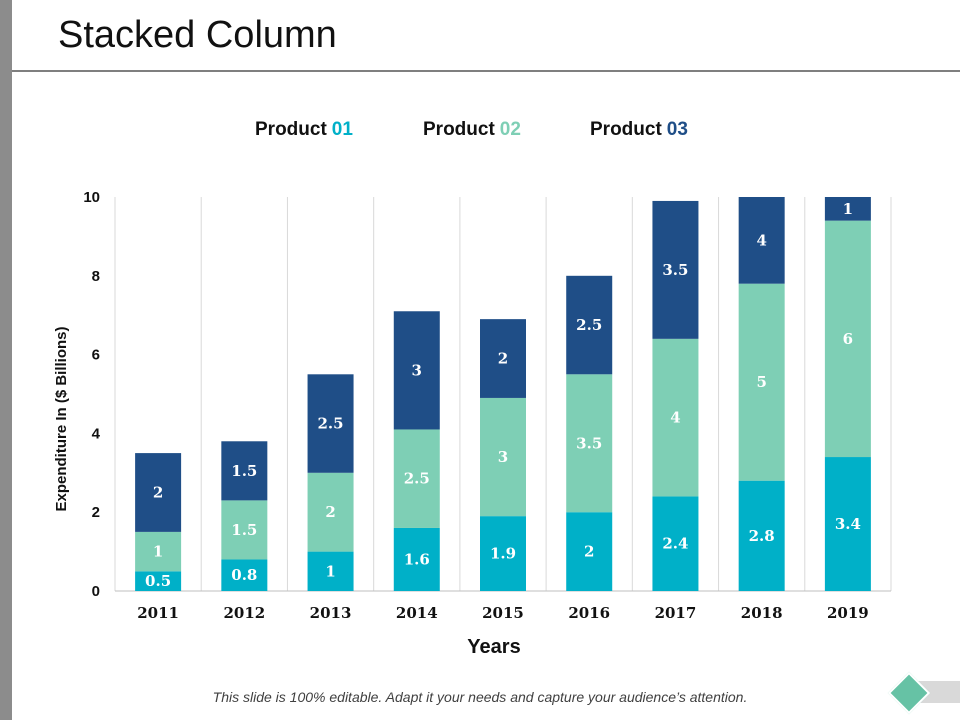 The height and width of the screenshot is (720, 960). I want to click on chart-legend: Product 01 Product 02 Product 03, so click(480, 132).